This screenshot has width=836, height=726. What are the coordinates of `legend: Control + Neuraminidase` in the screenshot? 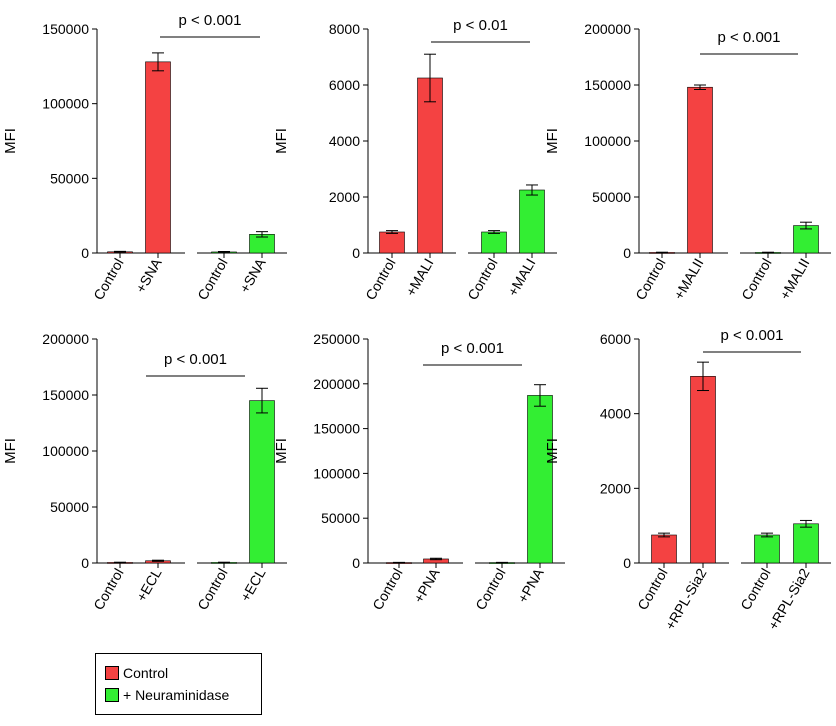 It's located at (178, 684).